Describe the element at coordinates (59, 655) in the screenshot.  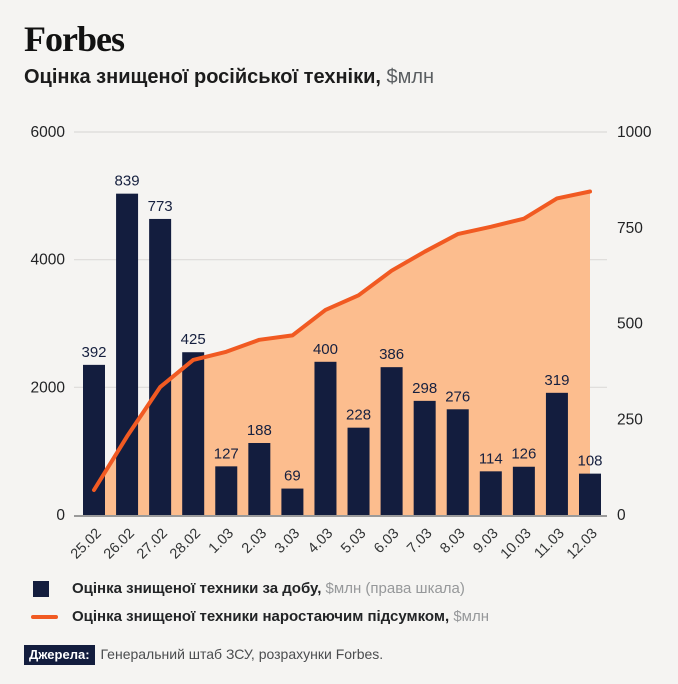
I see `source-badge: Джерела:` at that location.